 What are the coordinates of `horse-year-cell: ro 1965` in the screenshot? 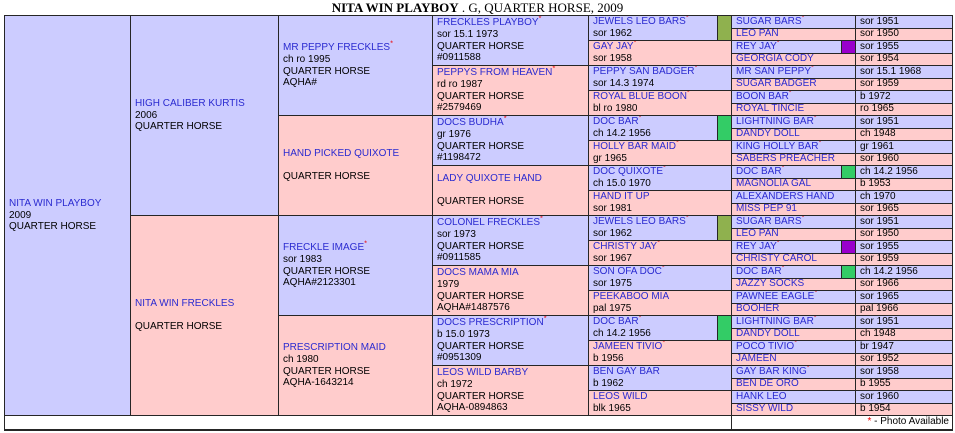 It's located at (904, 109).